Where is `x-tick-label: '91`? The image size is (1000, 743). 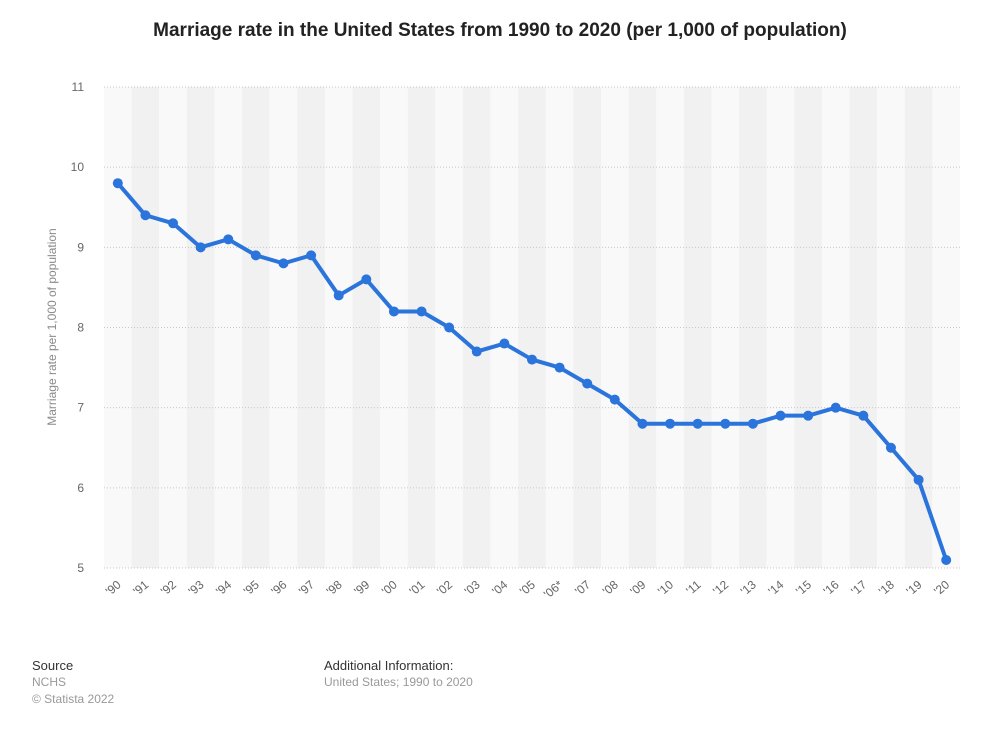
x-tick-label: '91 is located at coordinates (140, 587).